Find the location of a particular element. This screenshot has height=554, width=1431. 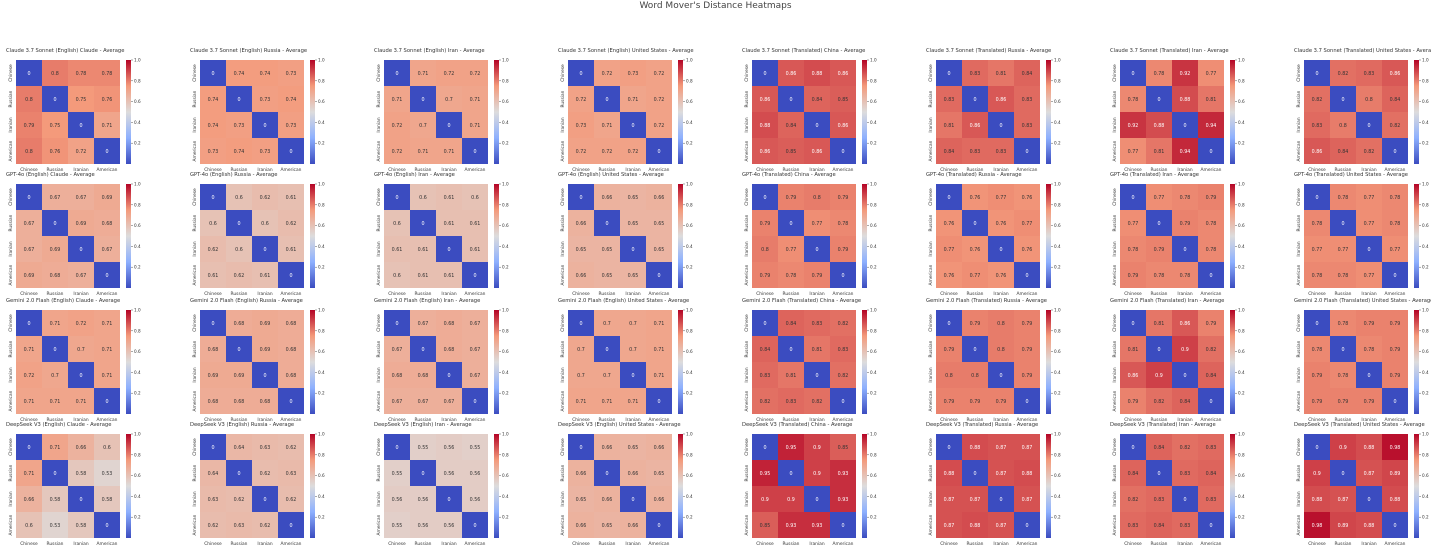

cell-value-label: 0.75 is located at coordinates (81, 100).